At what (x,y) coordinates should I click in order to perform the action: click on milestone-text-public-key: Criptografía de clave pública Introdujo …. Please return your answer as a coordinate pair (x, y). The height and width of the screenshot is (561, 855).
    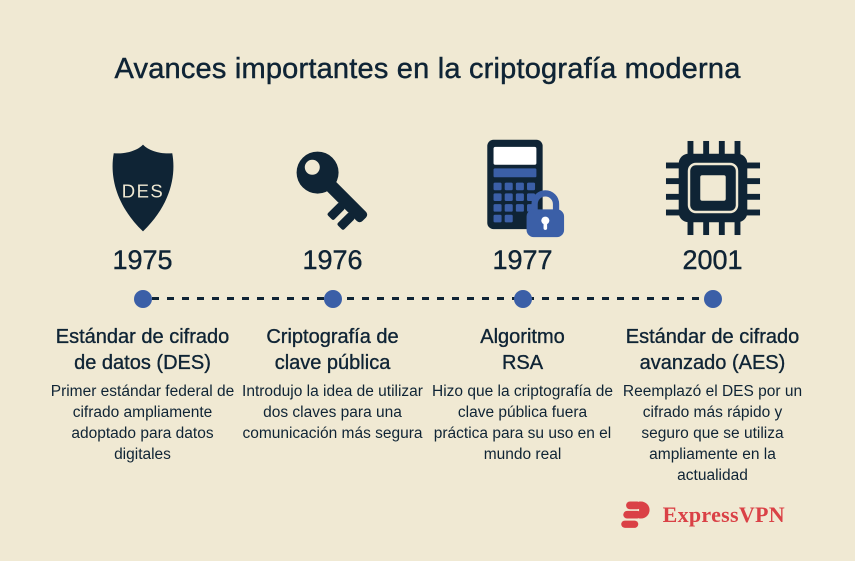
    Looking at the image, I should click on (333, 405).